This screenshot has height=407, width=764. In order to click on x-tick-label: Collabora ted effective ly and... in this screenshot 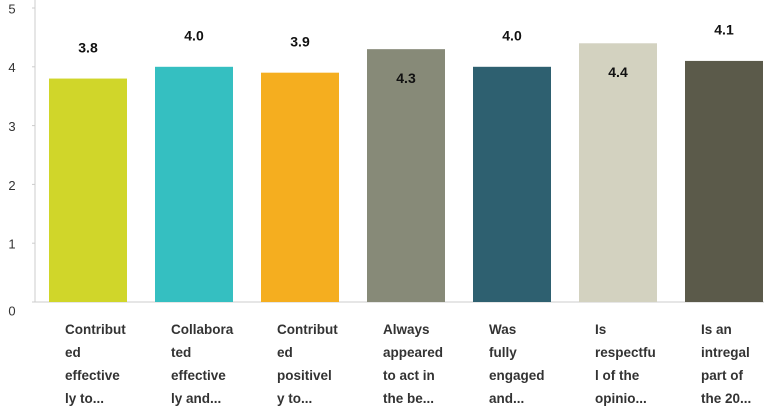, I will do `click(202, 364)`.